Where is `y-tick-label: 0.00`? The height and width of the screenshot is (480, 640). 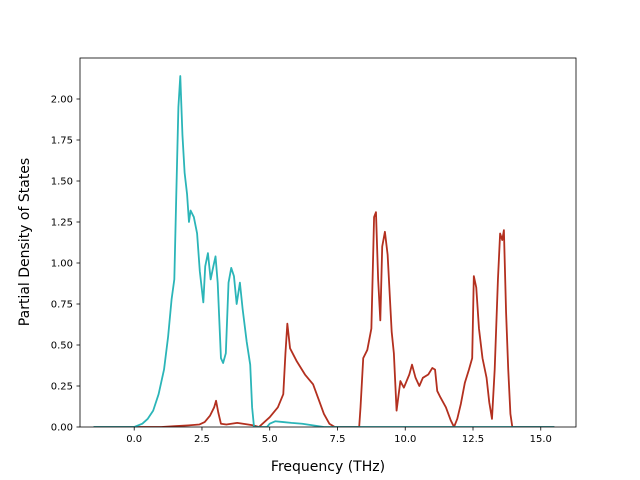 y-tick-label: 0.00 is located at coordinates (62, 428).